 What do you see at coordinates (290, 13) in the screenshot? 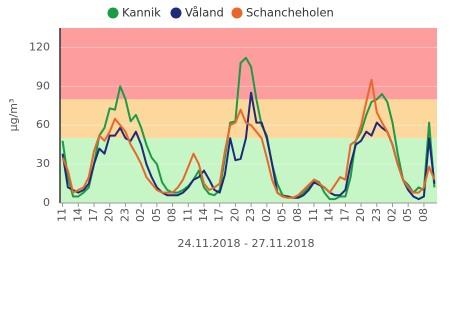
I see `legend-label: Schancheholen` at bounding box center [290, 13].